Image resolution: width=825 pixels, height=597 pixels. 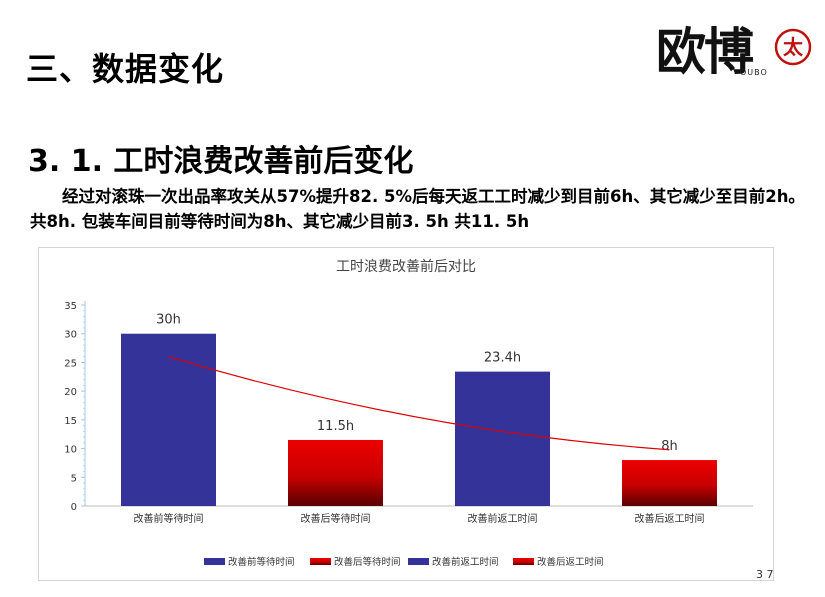 What do you see at coordinates (765, 574) in the screenshot?
I see `page-number: 3 7` at bounding box center [765, 574].